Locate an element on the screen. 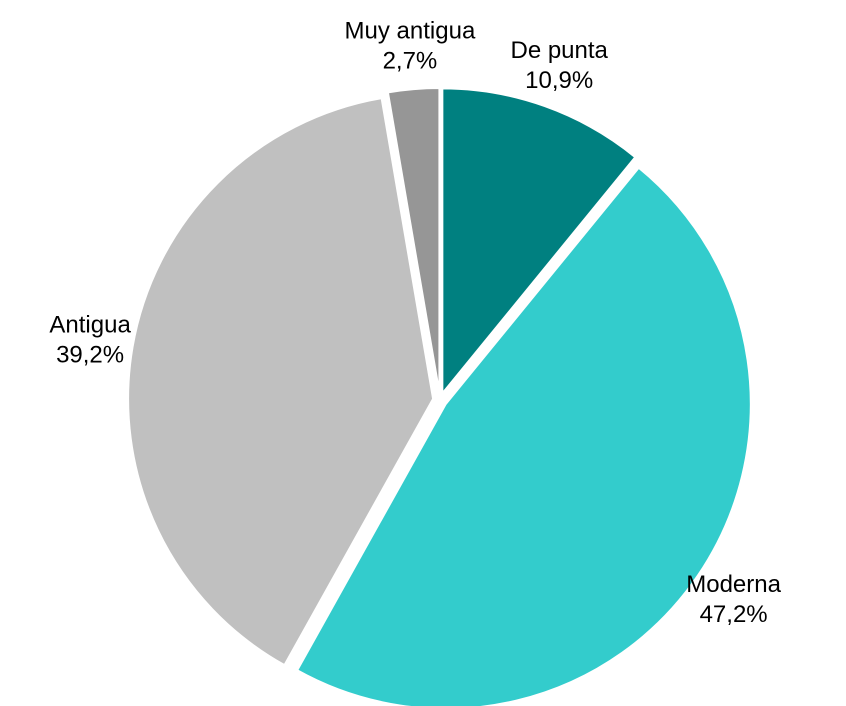 The image size is (846, 706). slice-value: 47,2% is located at coordinates (734, 614).